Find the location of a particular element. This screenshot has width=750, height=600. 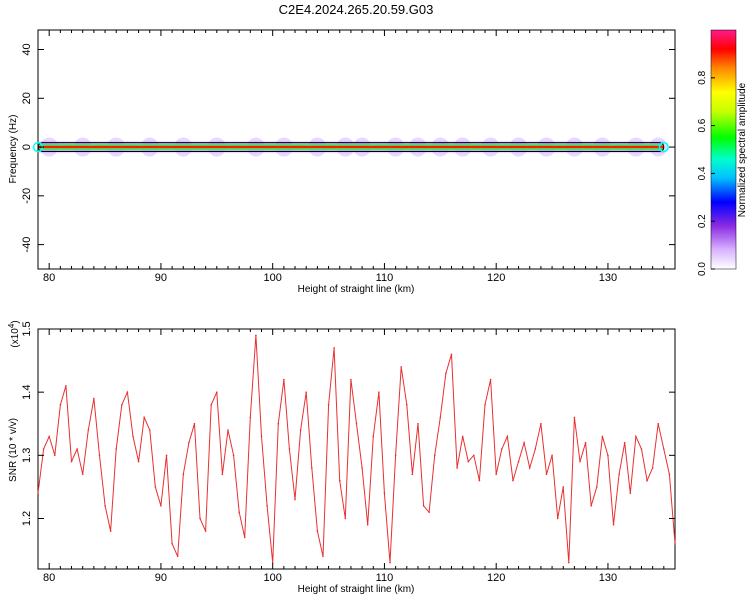

snr-x-tick-label: 110 is located at coordinates (385, 578).